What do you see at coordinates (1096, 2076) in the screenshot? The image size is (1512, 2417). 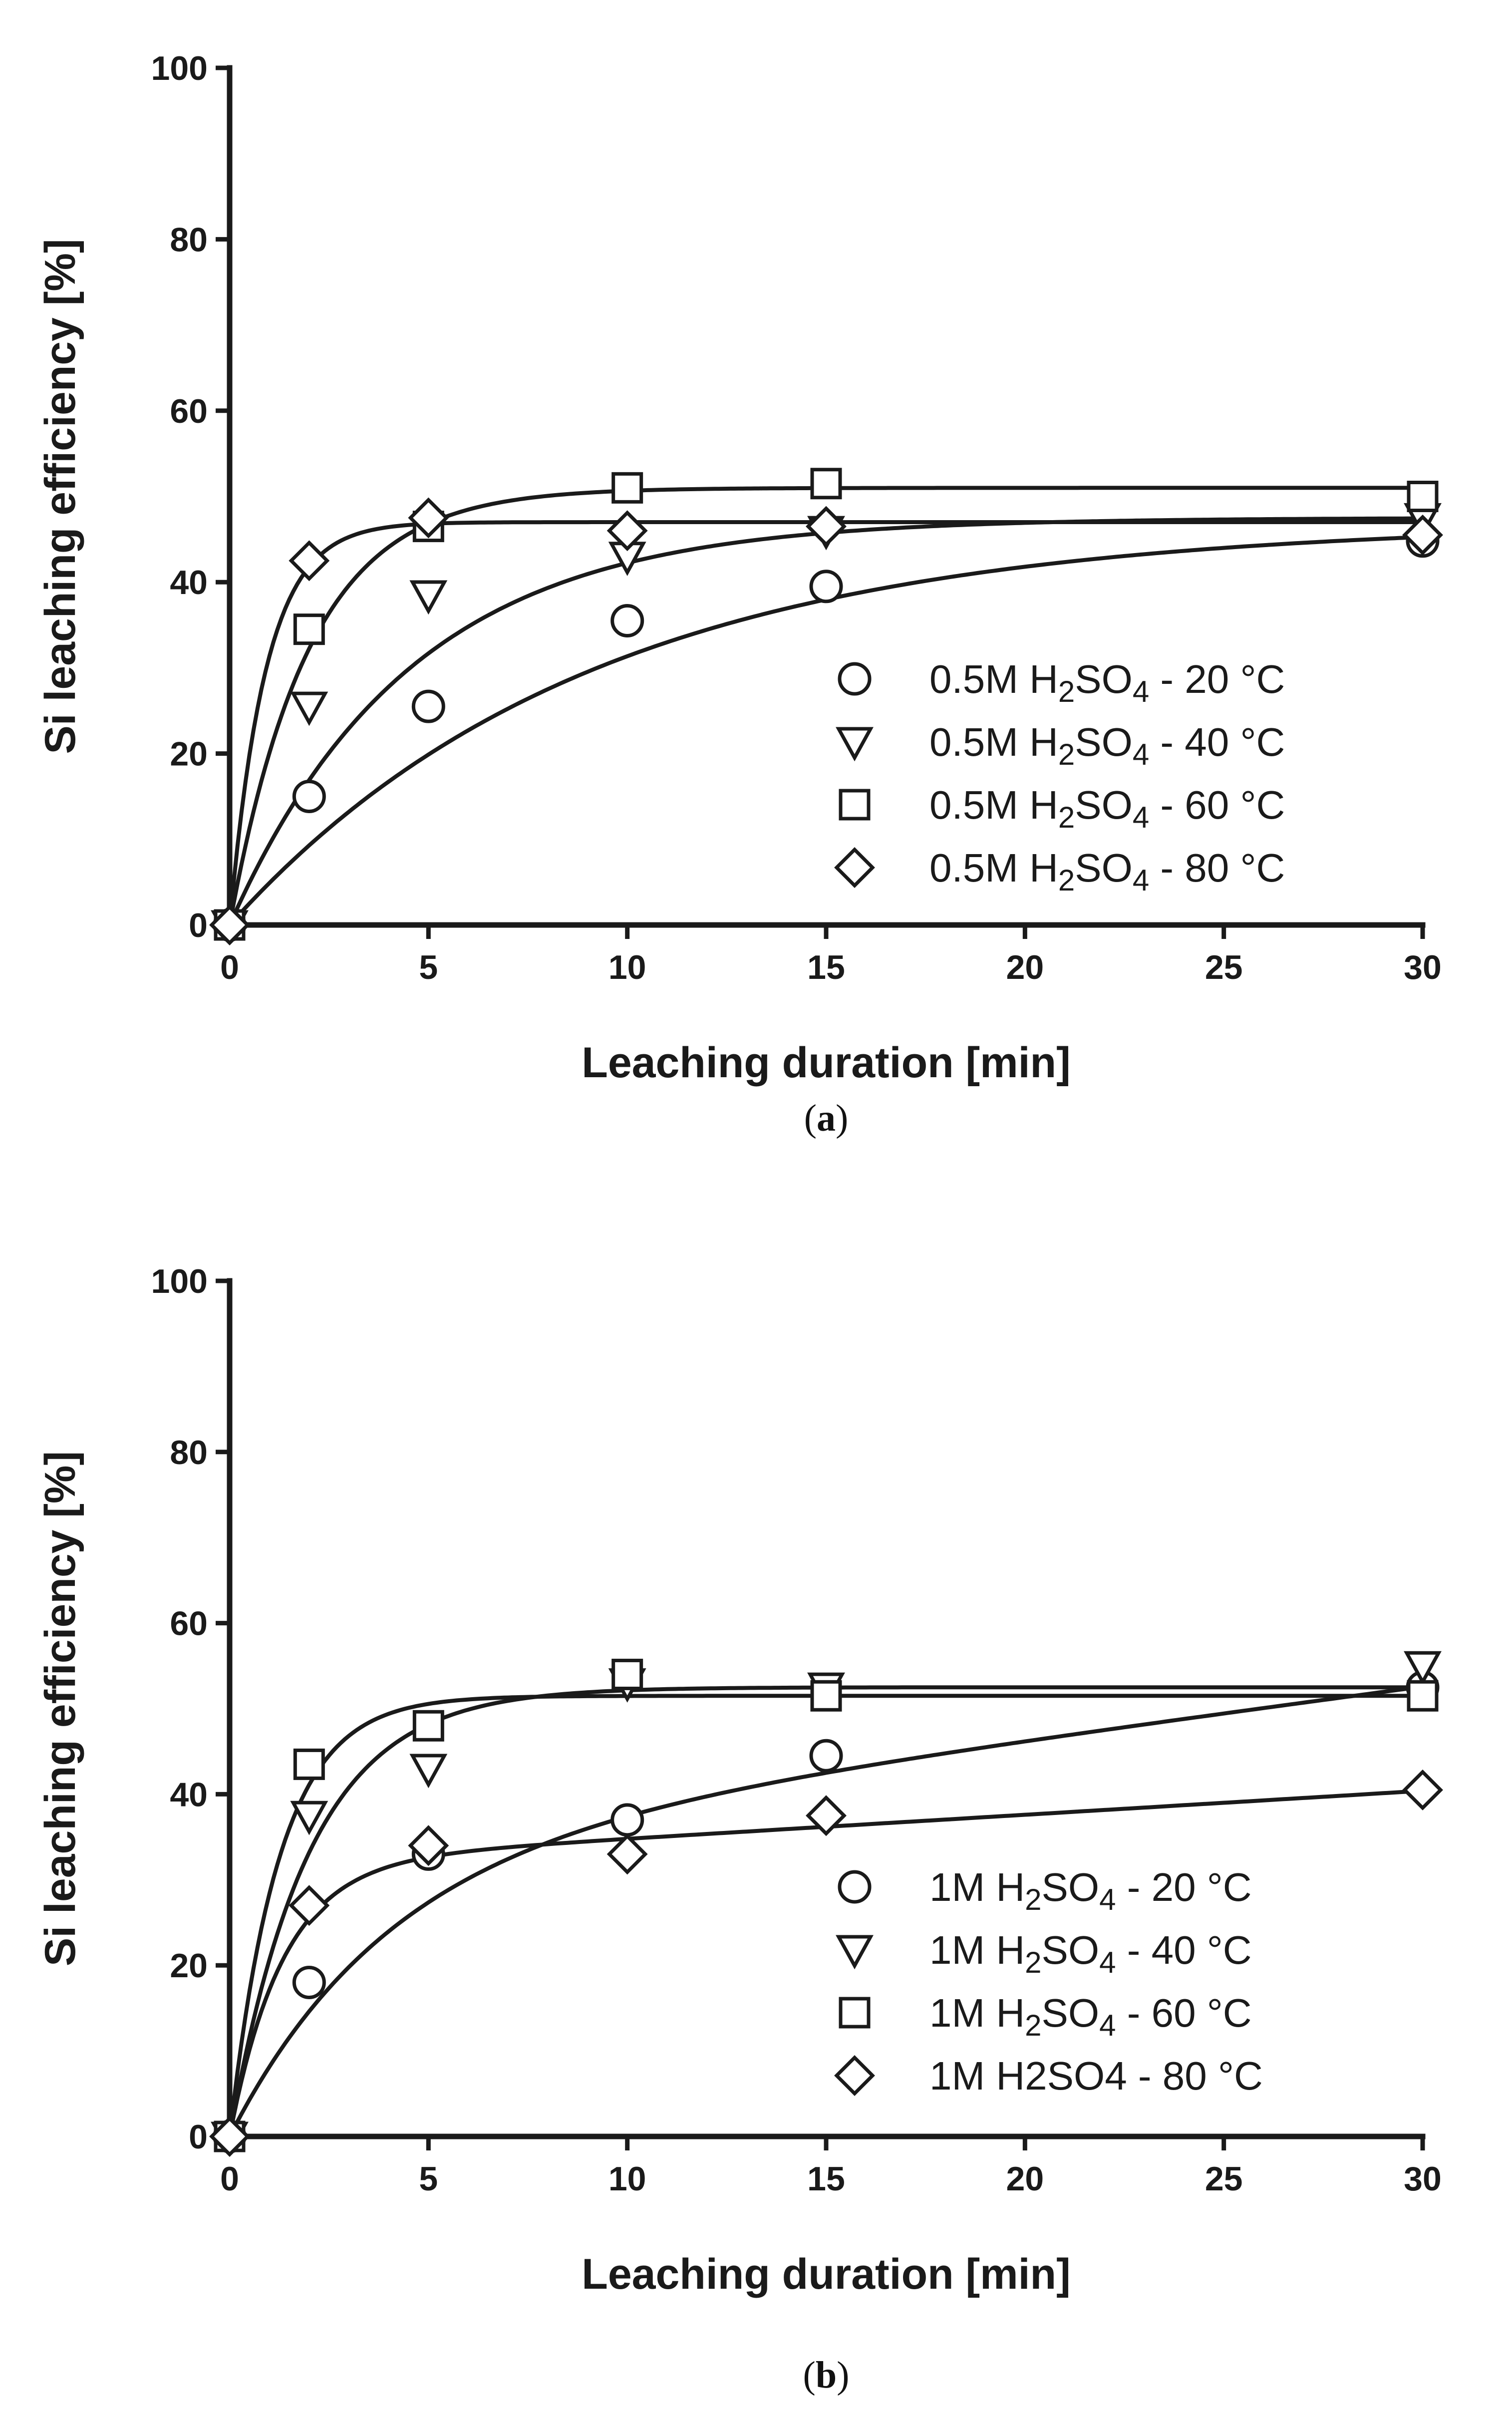 I see `legend-label-series-4: 1M H2SO4 - 80 °C` at bounding box center [1096, 2076].